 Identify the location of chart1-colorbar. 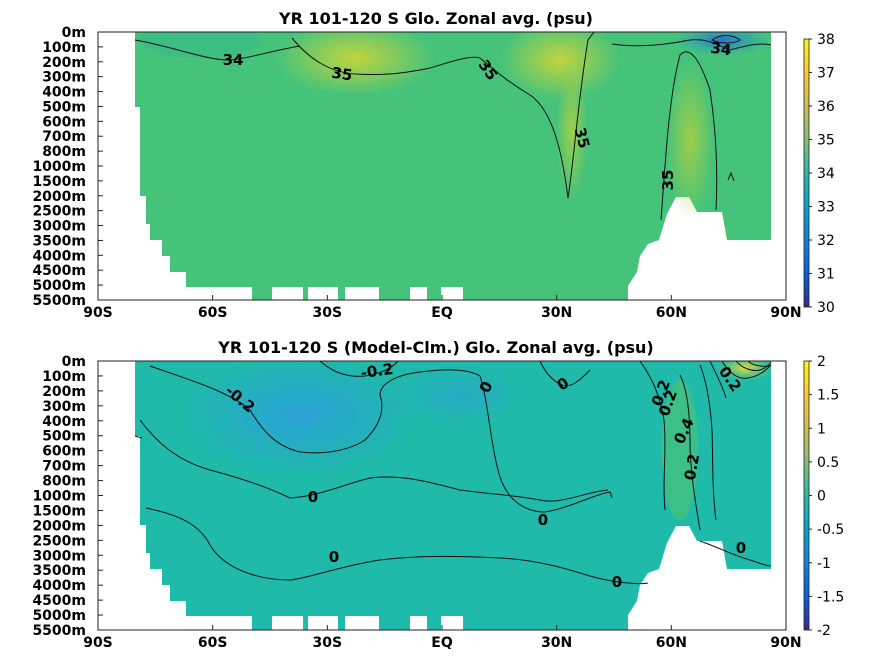
(806, 173).